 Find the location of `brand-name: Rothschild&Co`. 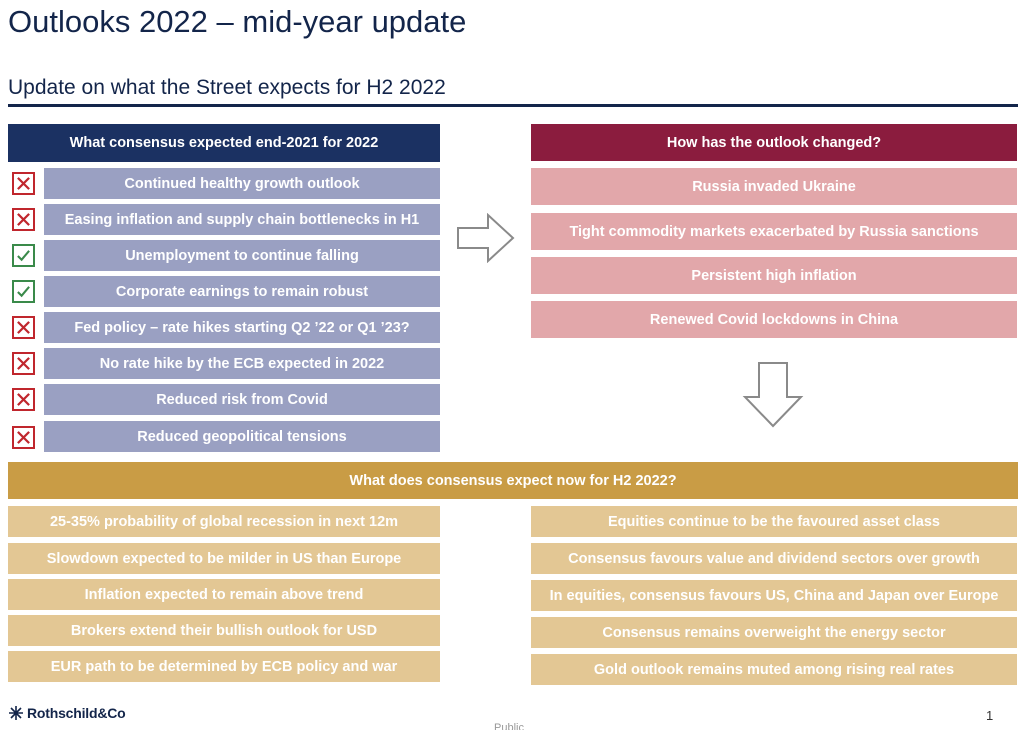

brand-name: Rothschild&Co is located at coordinates (76, 713).